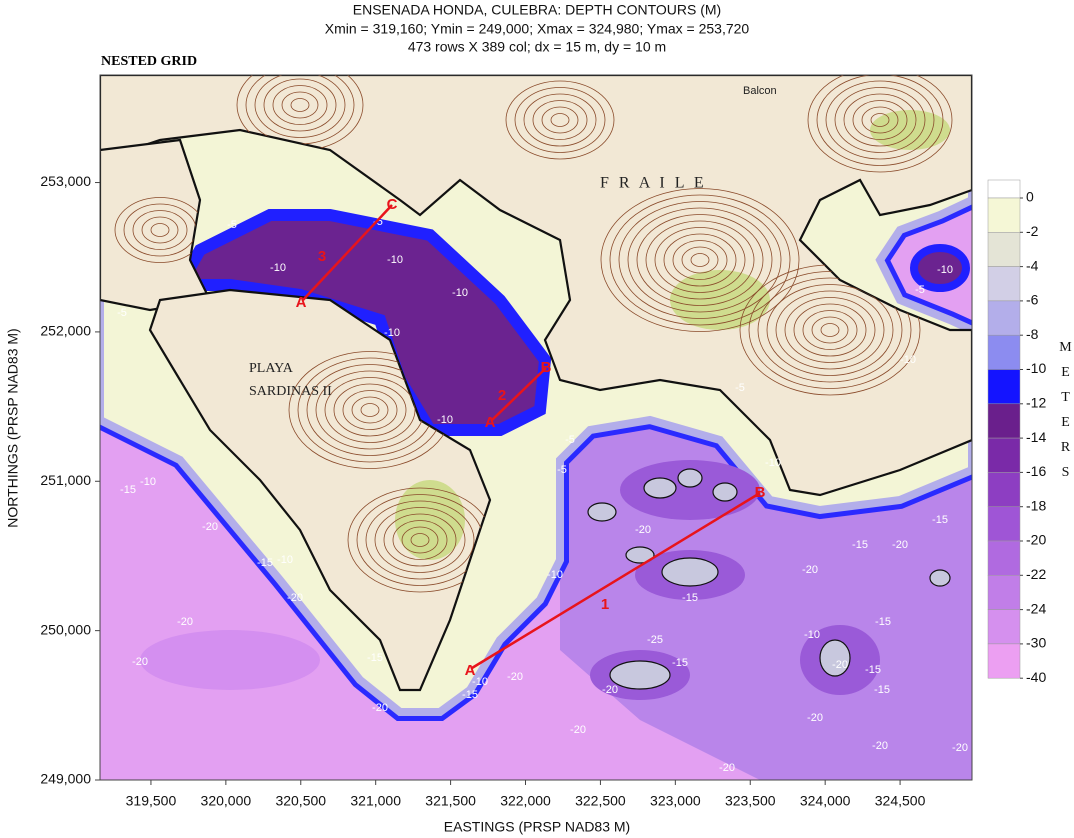  Describe the element at coordinates (537, 47) in the screenshot. I see `grid-info: 473 rows X 389 col; dx = 15 m, dy = 10 m` at that location.